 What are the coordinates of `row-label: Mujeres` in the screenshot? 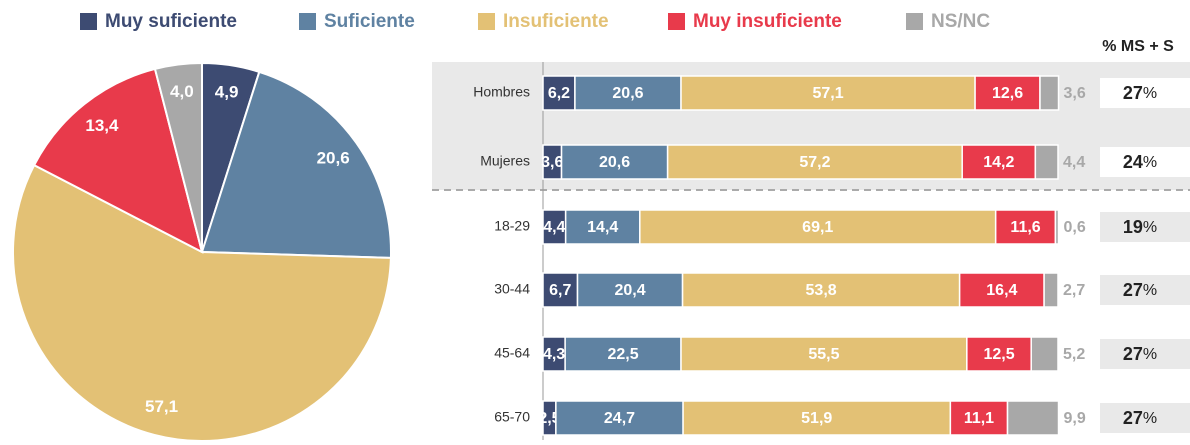 It's located at (505, 161).